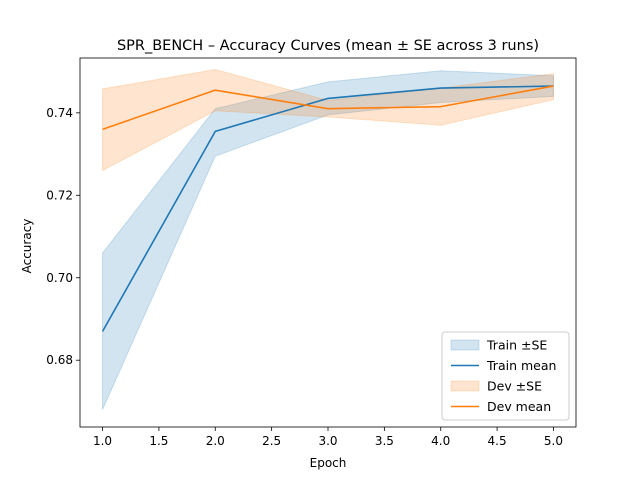 The height and width of the screenshot is (480, 640). I want to click on y-tick-label: 0.68, so click(59, 360).